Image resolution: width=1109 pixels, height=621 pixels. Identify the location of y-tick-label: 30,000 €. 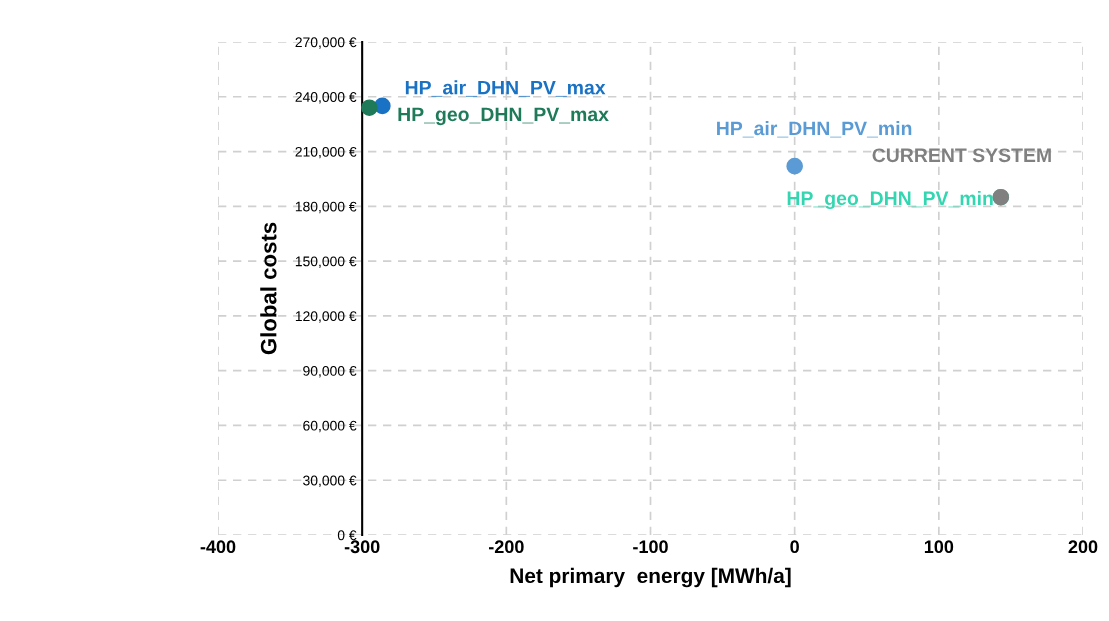
(330, 481).